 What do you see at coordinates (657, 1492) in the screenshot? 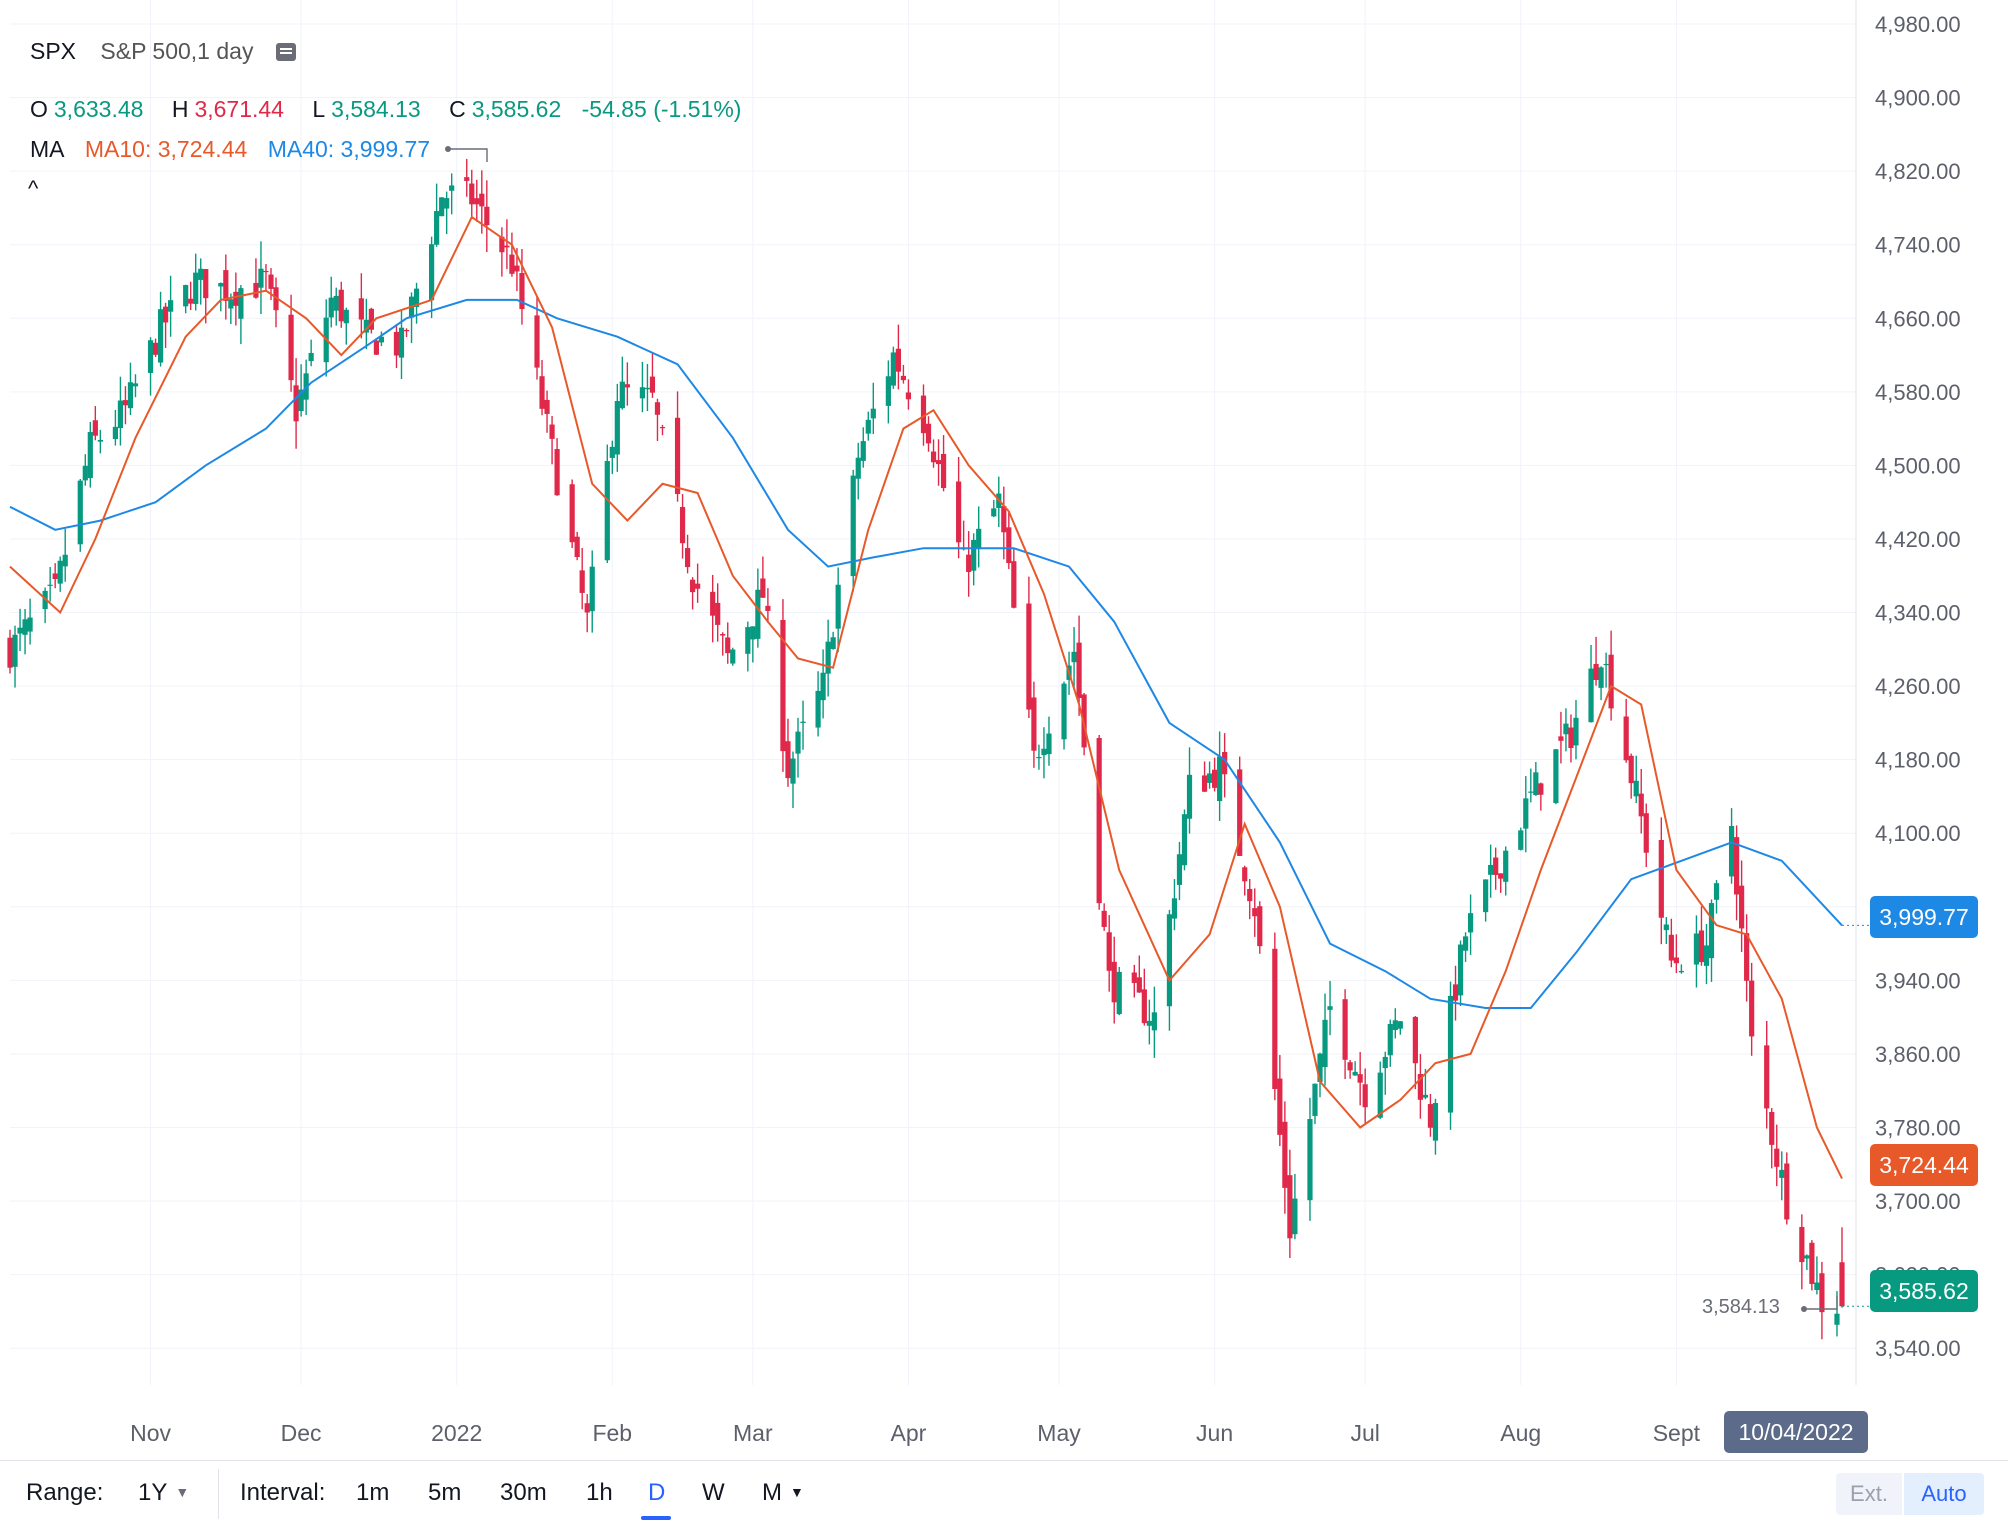
I see `interval-d: D` at bounding box center [657, 1492].